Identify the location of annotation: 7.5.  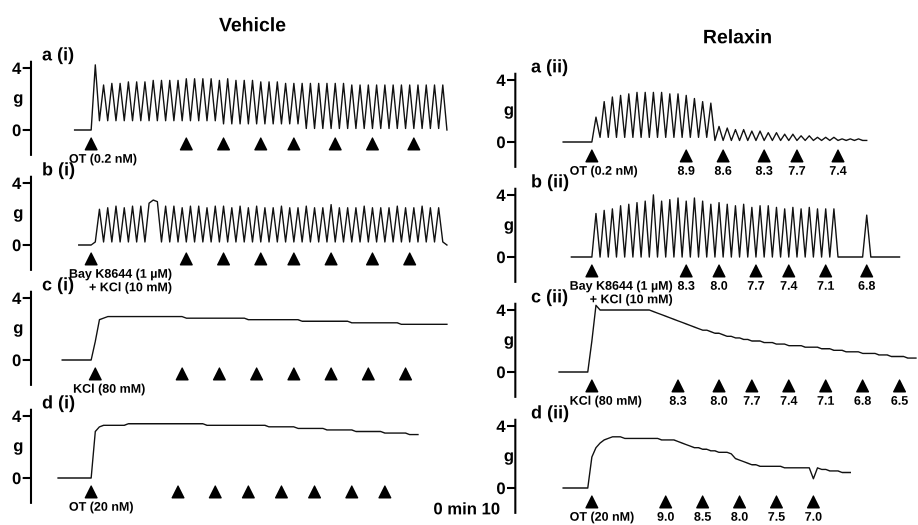
(776, 516).